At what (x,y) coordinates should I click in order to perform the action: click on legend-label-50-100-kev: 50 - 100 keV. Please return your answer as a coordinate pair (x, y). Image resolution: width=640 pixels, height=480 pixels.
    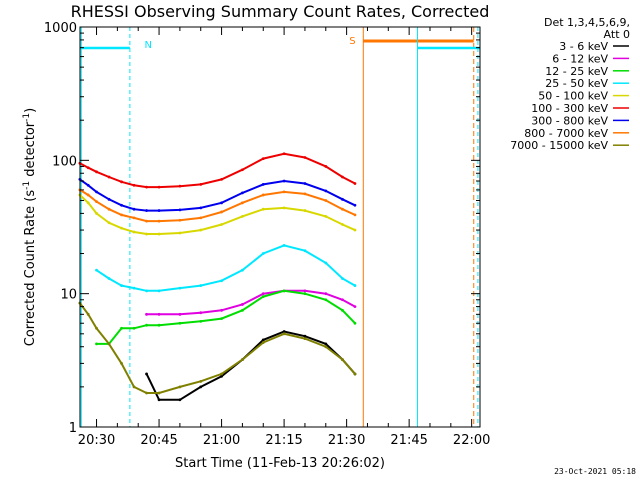
    Looking at the image, I should click on (573, 96).